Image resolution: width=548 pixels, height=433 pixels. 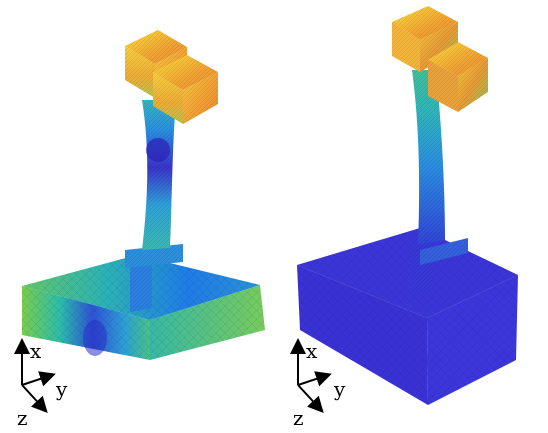 What do you see at coordinates (339, 389) in the screenshot?
I see `right-y-axis-label: y` at bounding box center [339, 389].